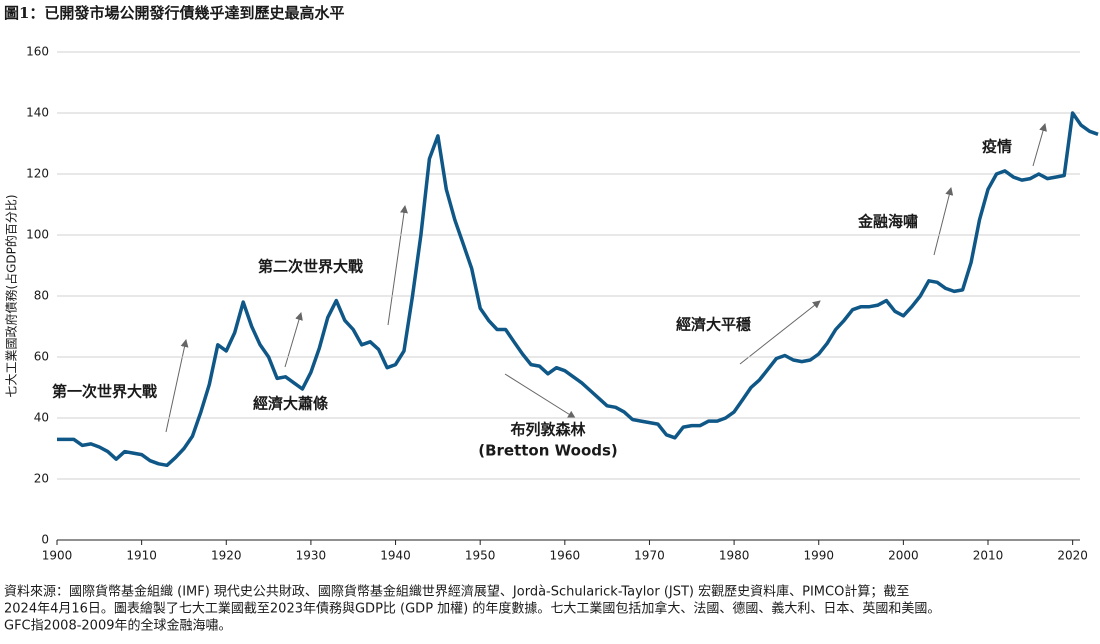 The image size is (1100, 644). What do you see at coordinates (41, 357) in the screenshot?
I see `y-tick-label: 60` at bounding box center [41, 357].